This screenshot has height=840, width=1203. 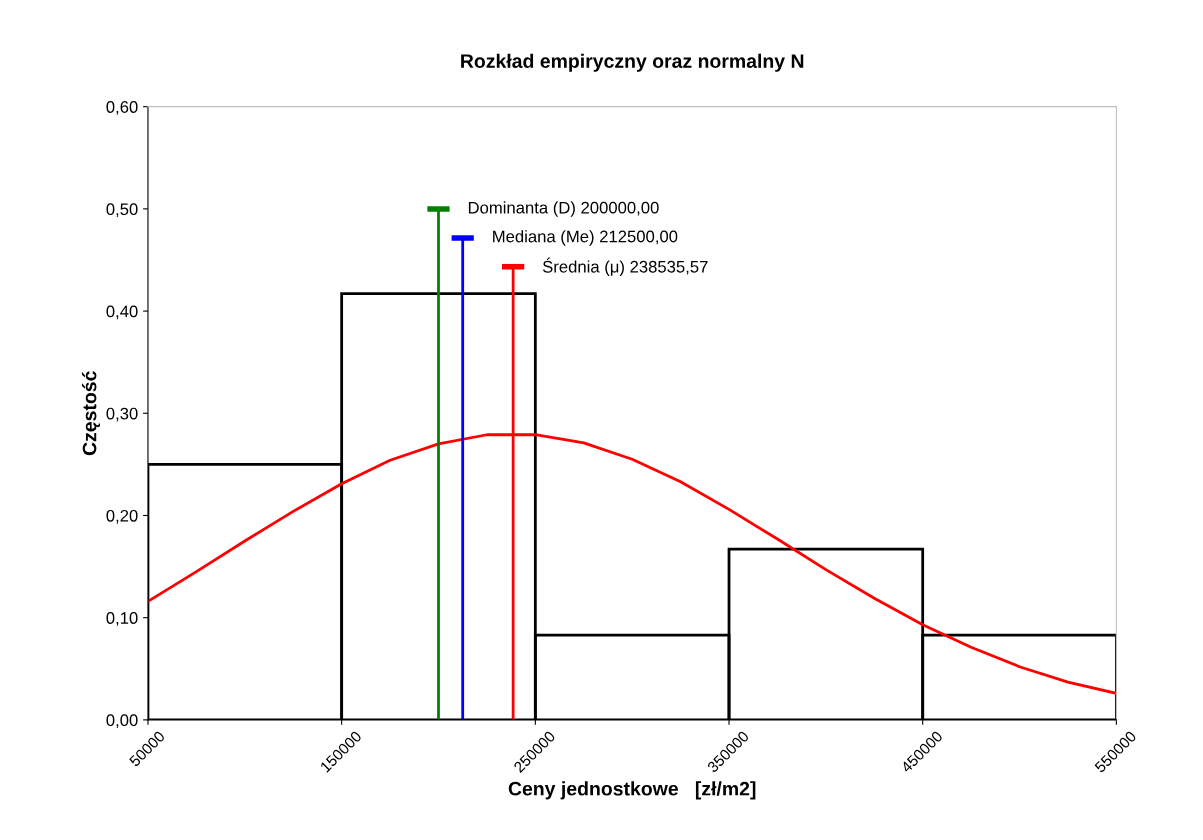 What do you see at coordinates (122, 619) in the screenshot?
I see `y-tick-label: 0,10` at bounding box center [122, 619].